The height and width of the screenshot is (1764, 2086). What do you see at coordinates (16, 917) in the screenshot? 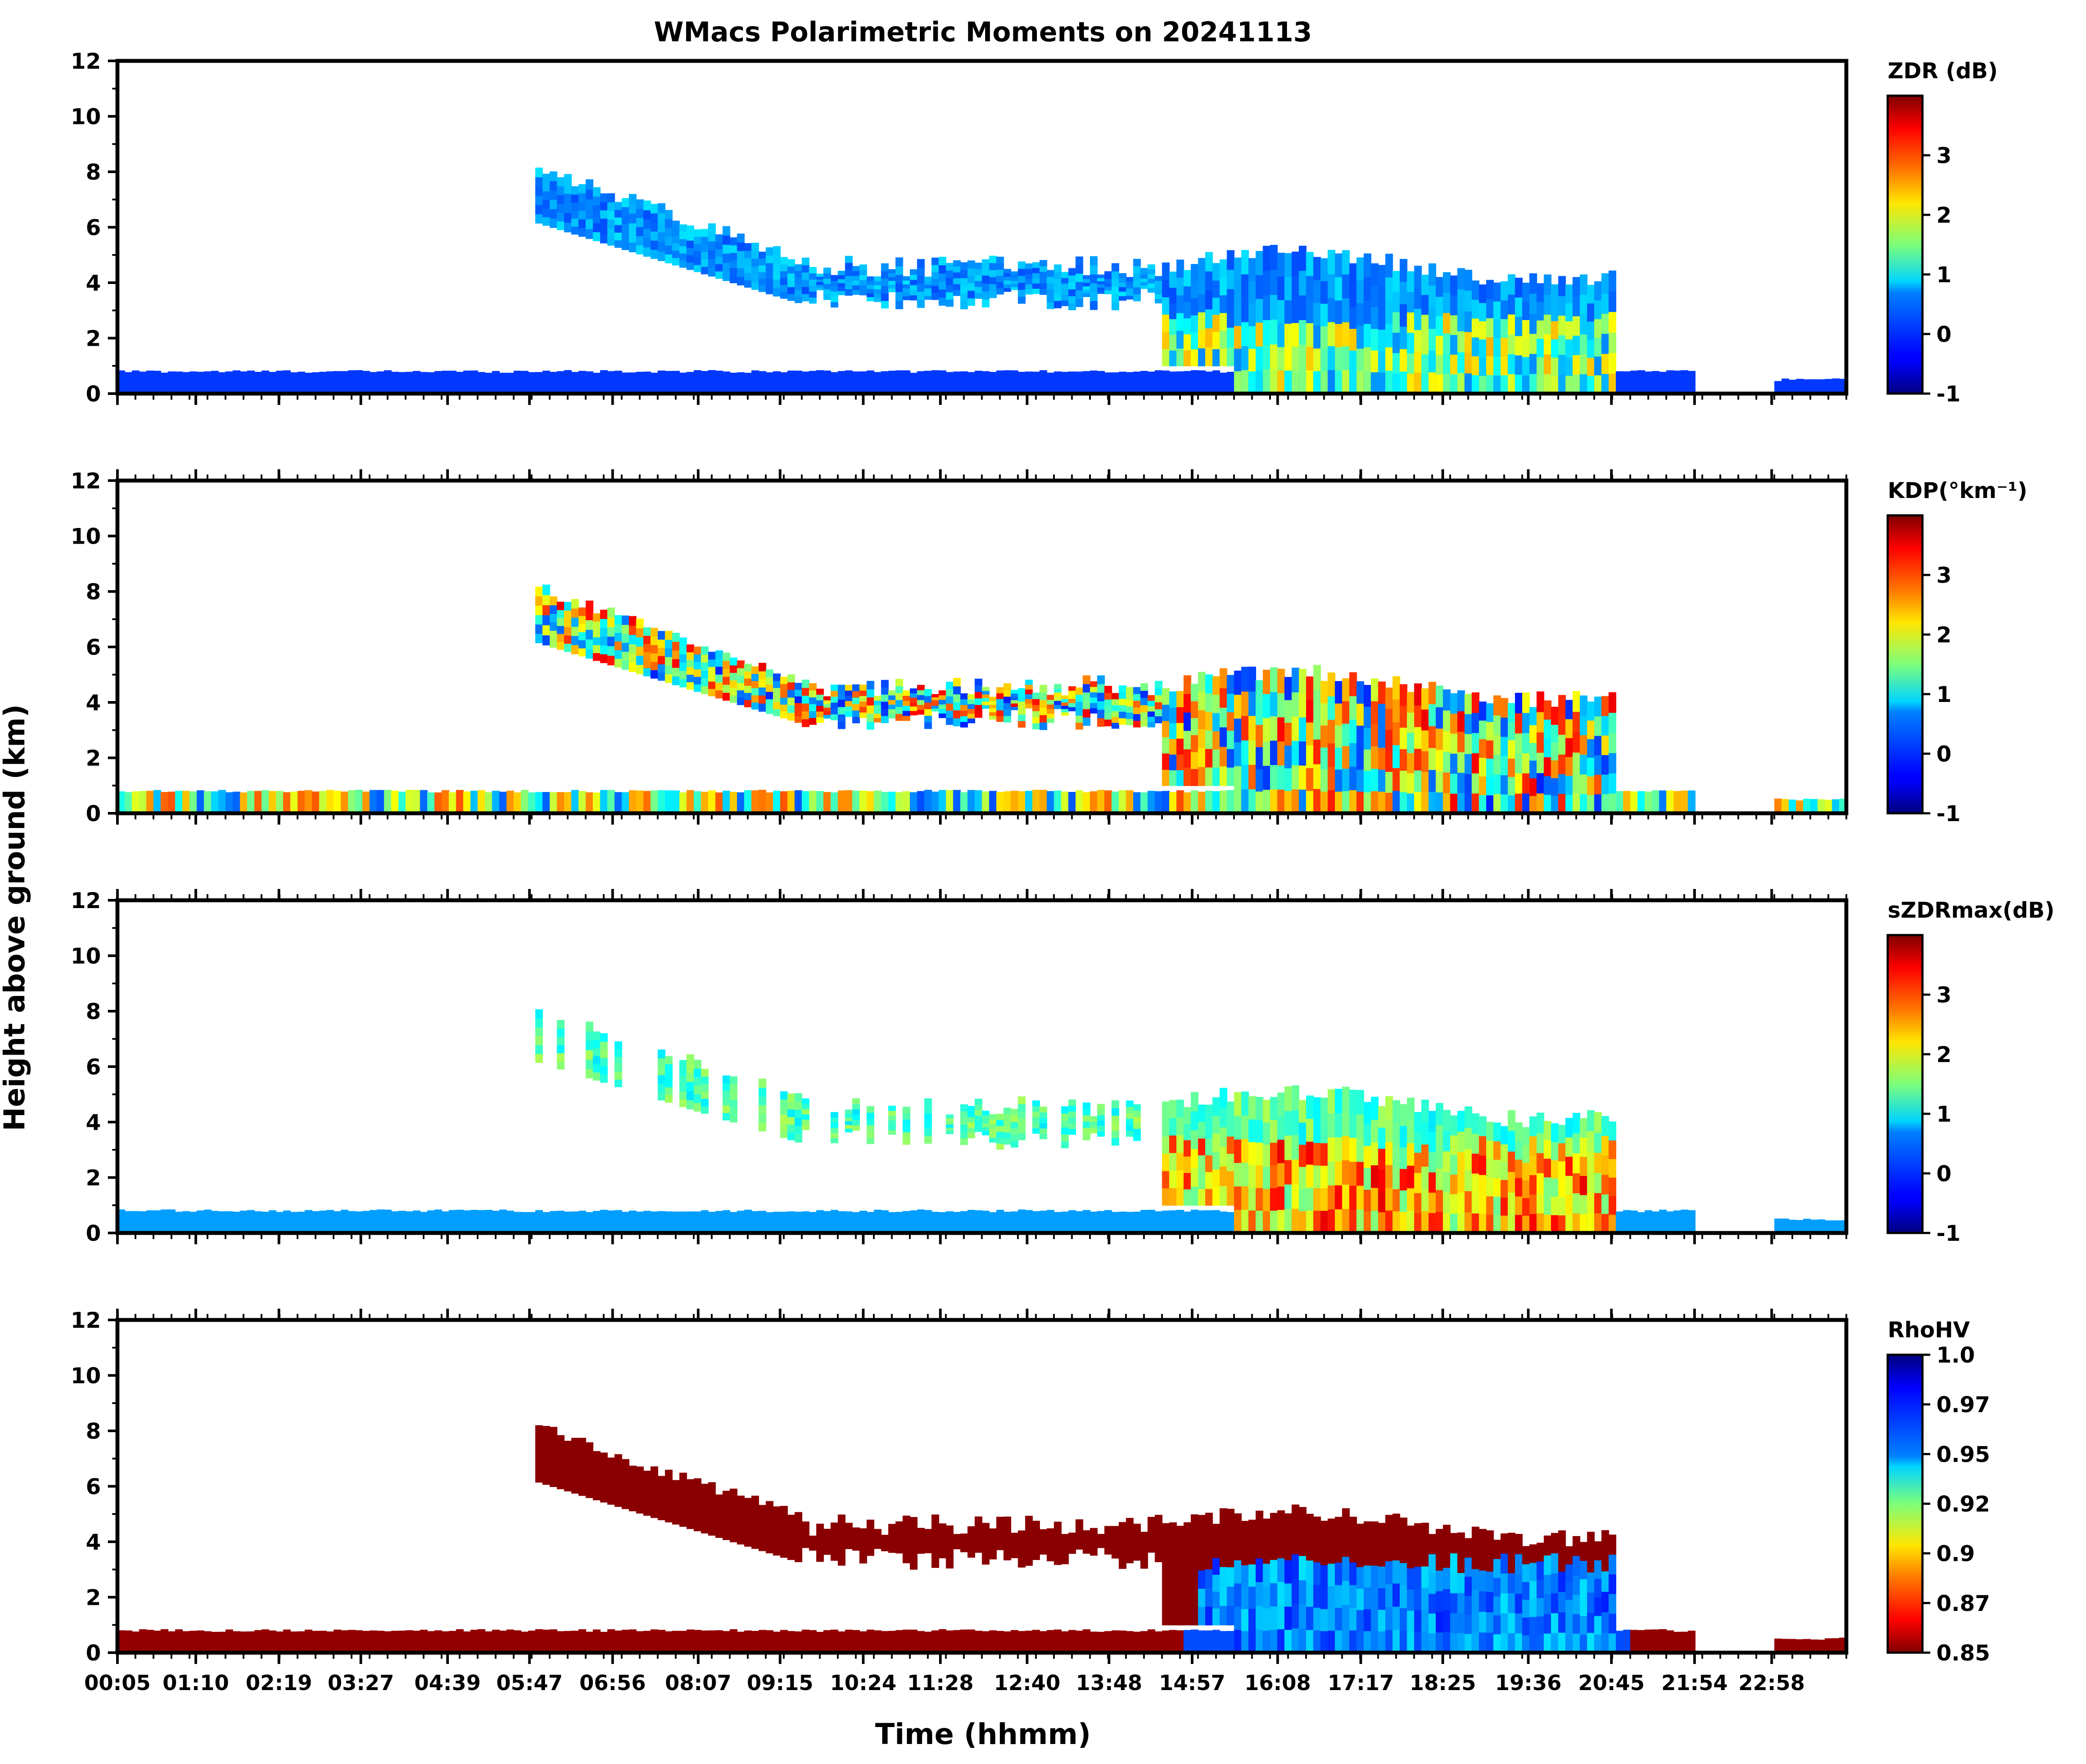
I see `y-axis-label: Height above ground (km)` at bounding box center [16, 917].